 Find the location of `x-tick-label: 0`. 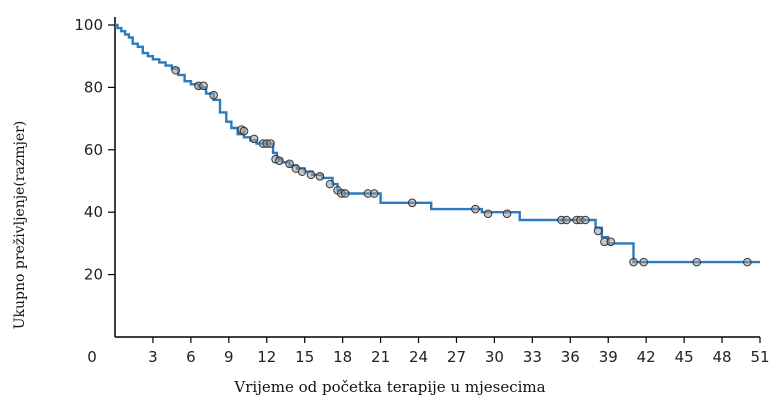

x-tick-label: 0 is located at coordinates (92, 357).